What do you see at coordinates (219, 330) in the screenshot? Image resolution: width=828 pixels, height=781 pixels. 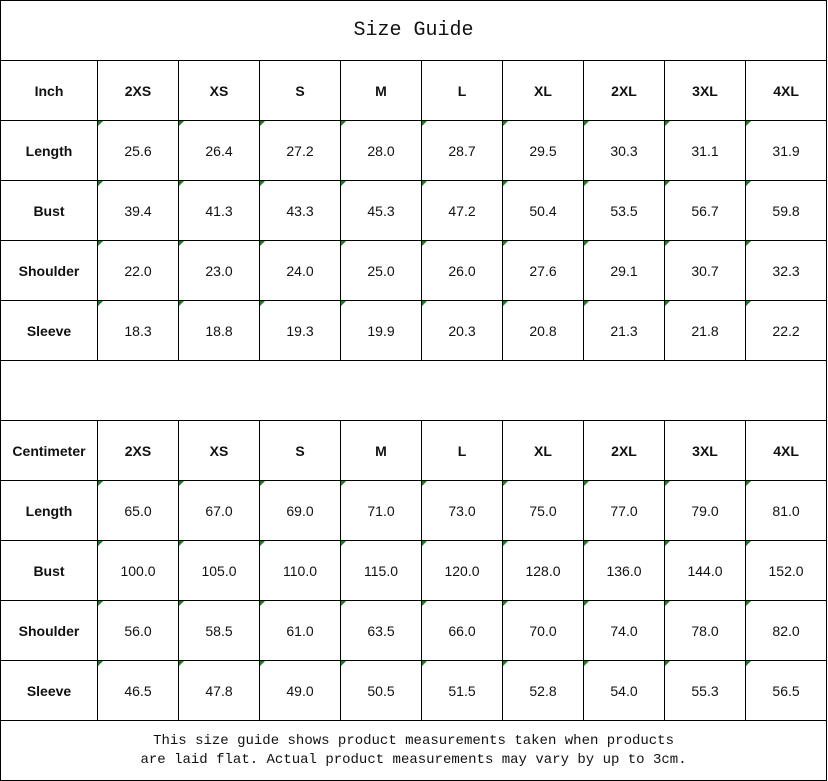 I see `value-cell: 18.8` at bounding box center [219, 330].